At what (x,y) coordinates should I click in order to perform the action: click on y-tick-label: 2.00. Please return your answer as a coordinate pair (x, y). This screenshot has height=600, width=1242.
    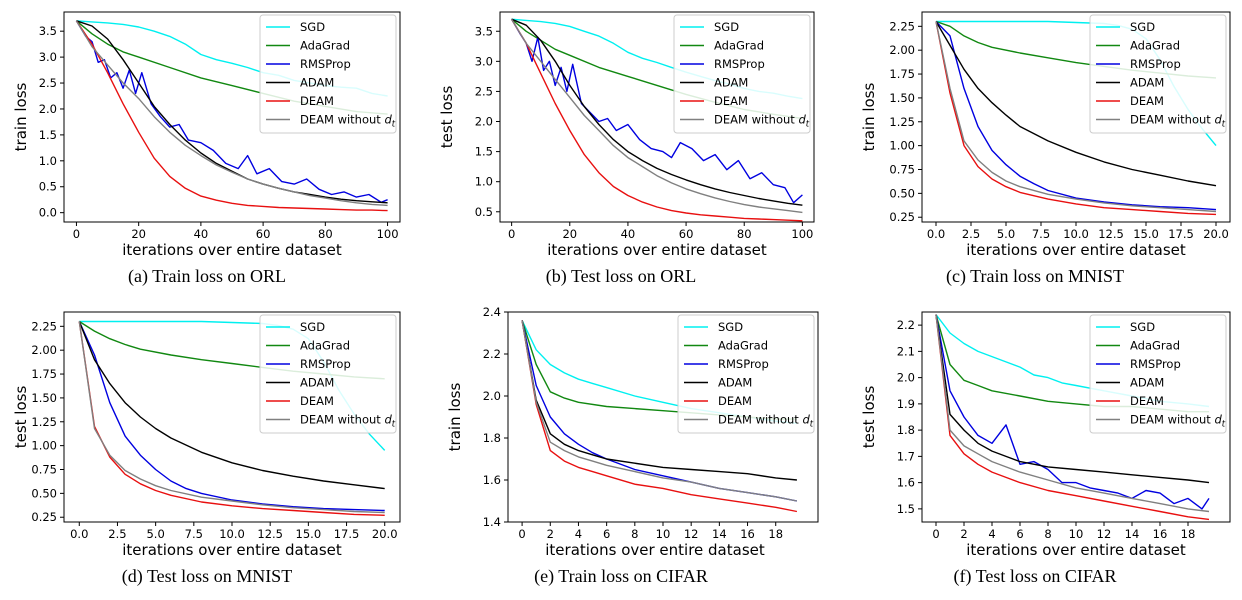
    Looking at the image, I should click on (902, 50).